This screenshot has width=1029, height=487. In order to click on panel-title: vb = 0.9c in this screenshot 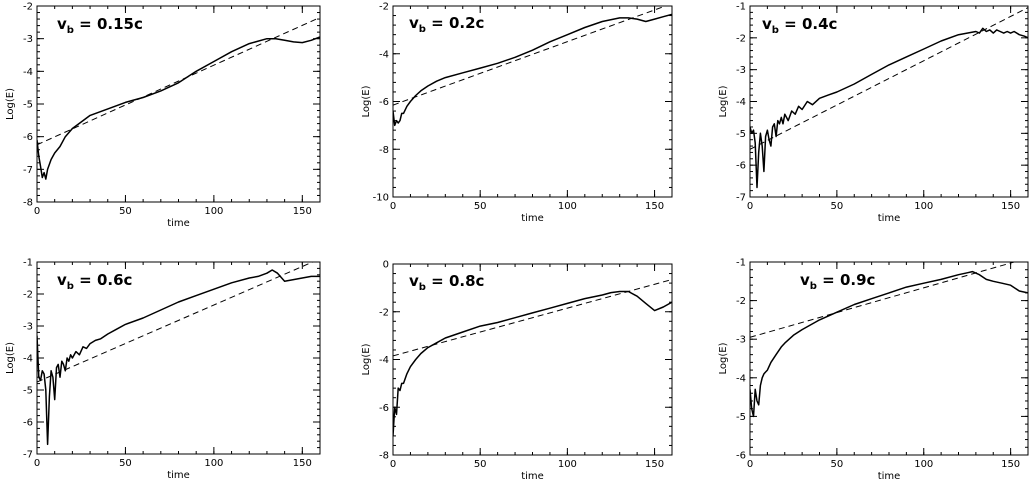, I will do `click(837, 281)`.